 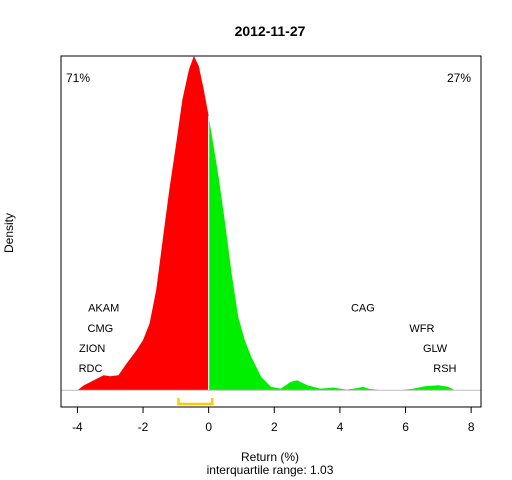 I want to click on annotation-rdc: RDC, so click(x=91, y=369).